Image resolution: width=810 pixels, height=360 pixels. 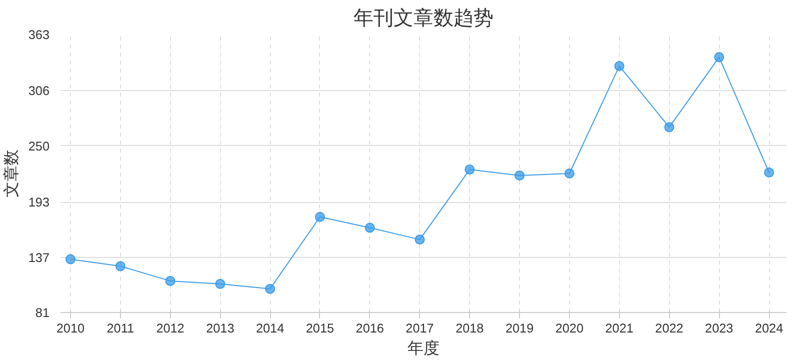 I want to click on x-tick-label: 2022, so click(x=669, y=329).